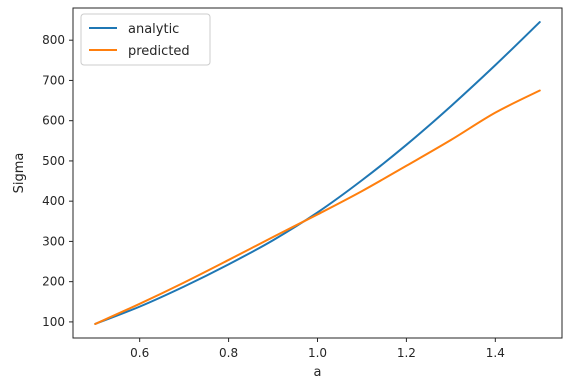 The width and height of the screenshot is (565, 381). What do you see at coordinates (318, 372) in the screenshot?
I see `x-axis-label: a` at bounding box center [318, 372].